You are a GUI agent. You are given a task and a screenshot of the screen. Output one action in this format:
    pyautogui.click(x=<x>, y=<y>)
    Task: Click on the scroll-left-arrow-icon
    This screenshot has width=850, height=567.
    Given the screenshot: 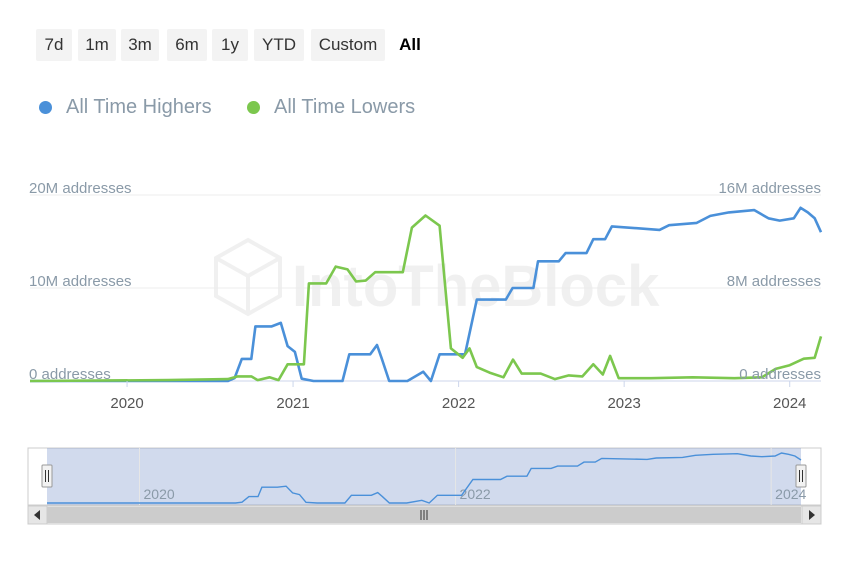 What is the action you would take?
    pyautogui.click(x=37, y=515)
    